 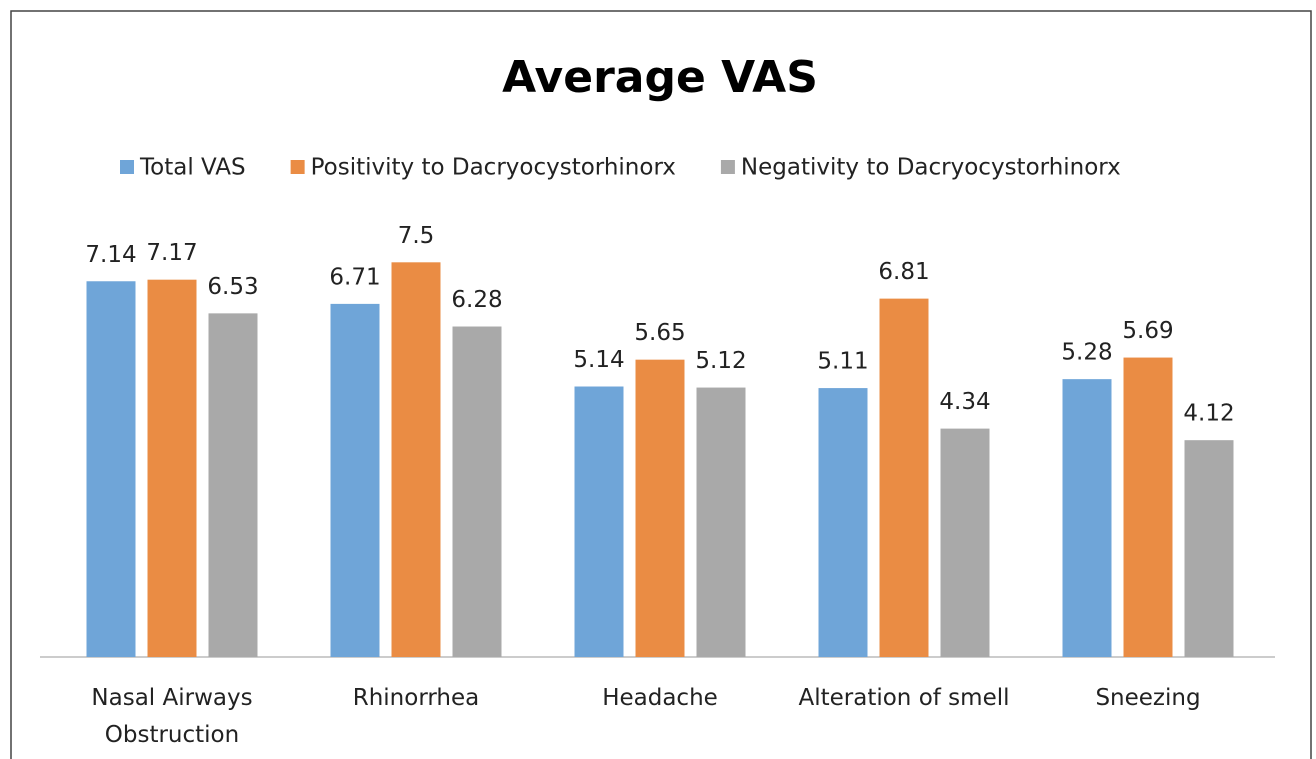 I want to click on data-label: 5.14, so click(x=598, y=360).